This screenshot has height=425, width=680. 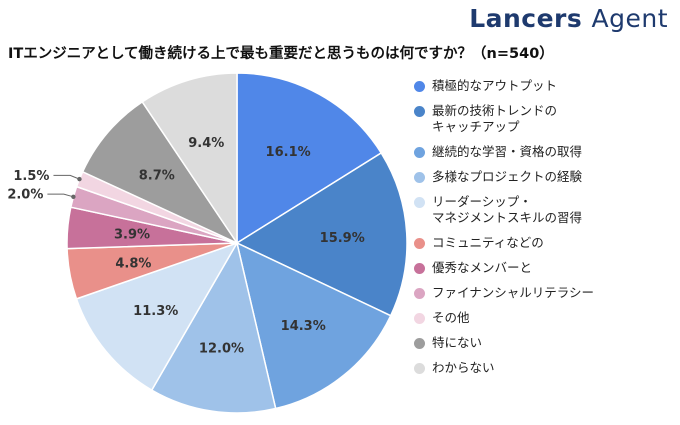 I want to click on legend-item-8: その他, so click(x=545, y=318).